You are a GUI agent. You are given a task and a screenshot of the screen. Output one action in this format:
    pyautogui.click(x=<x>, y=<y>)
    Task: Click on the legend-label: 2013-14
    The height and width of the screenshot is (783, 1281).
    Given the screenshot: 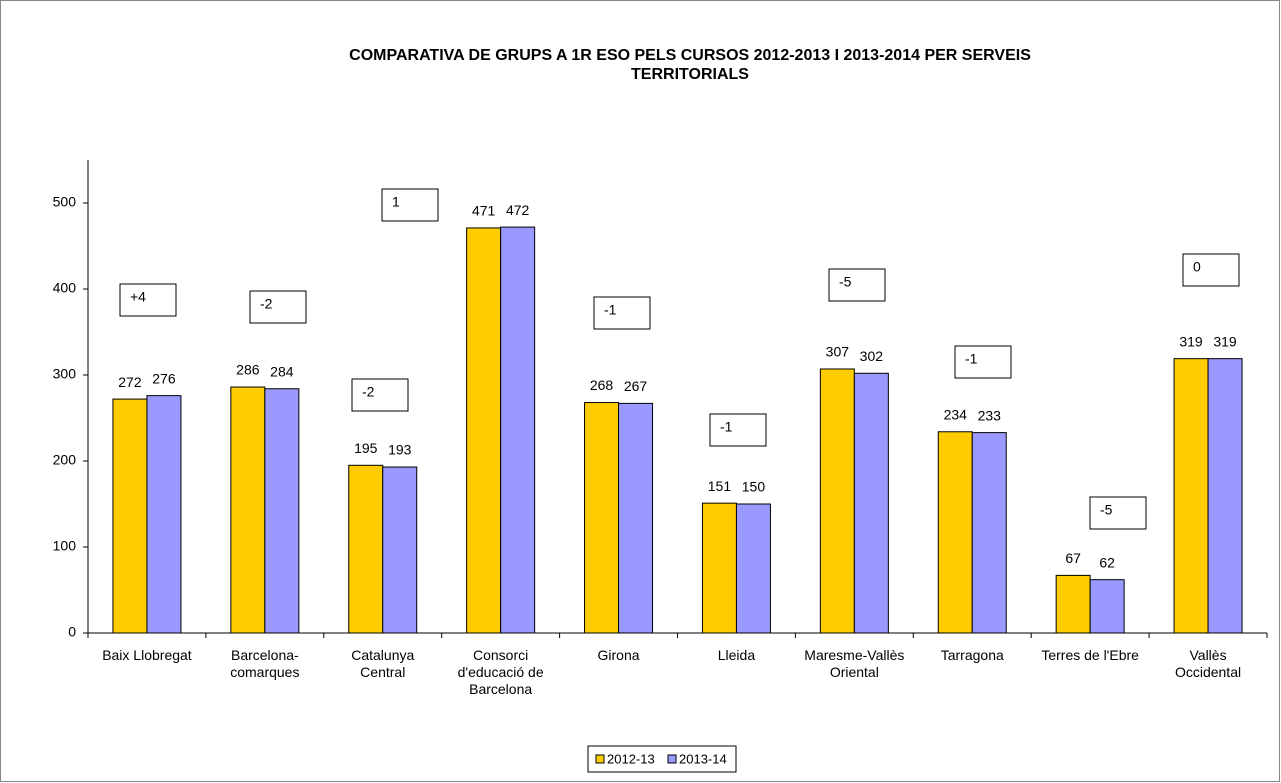 What is the action you would take?
    pyautogui.click(x=703, y=758)
    